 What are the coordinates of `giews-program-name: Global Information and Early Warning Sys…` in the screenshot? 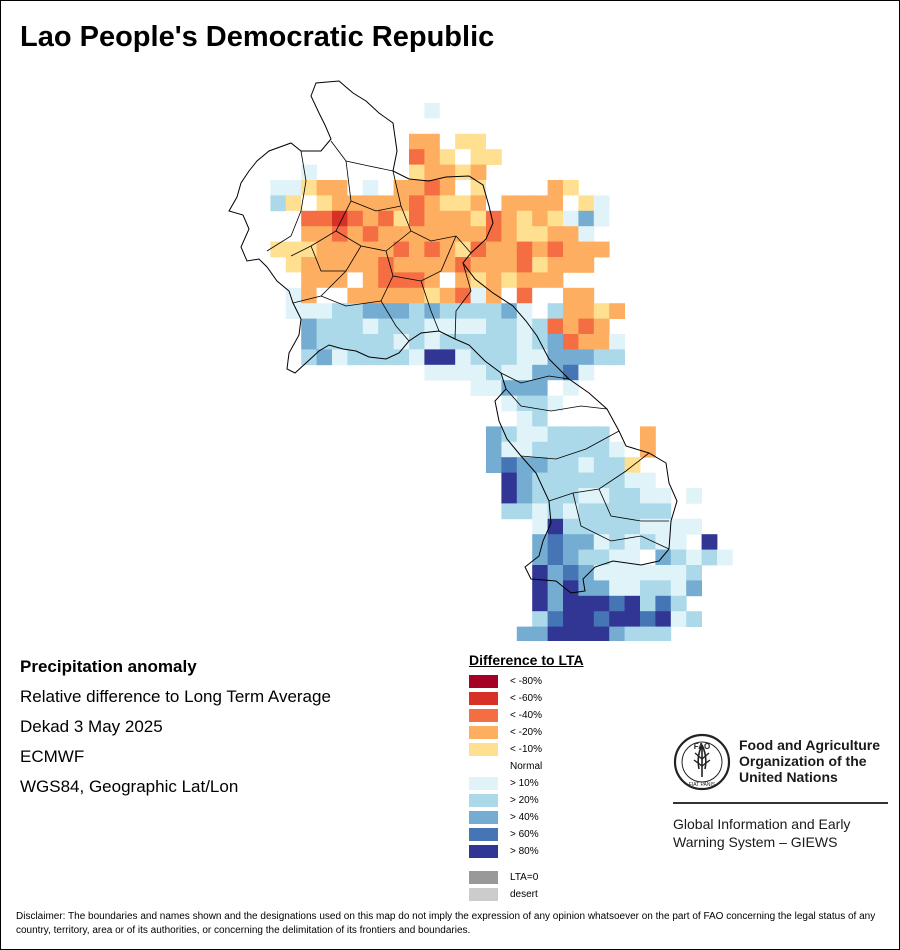 It's located at (762, 833).